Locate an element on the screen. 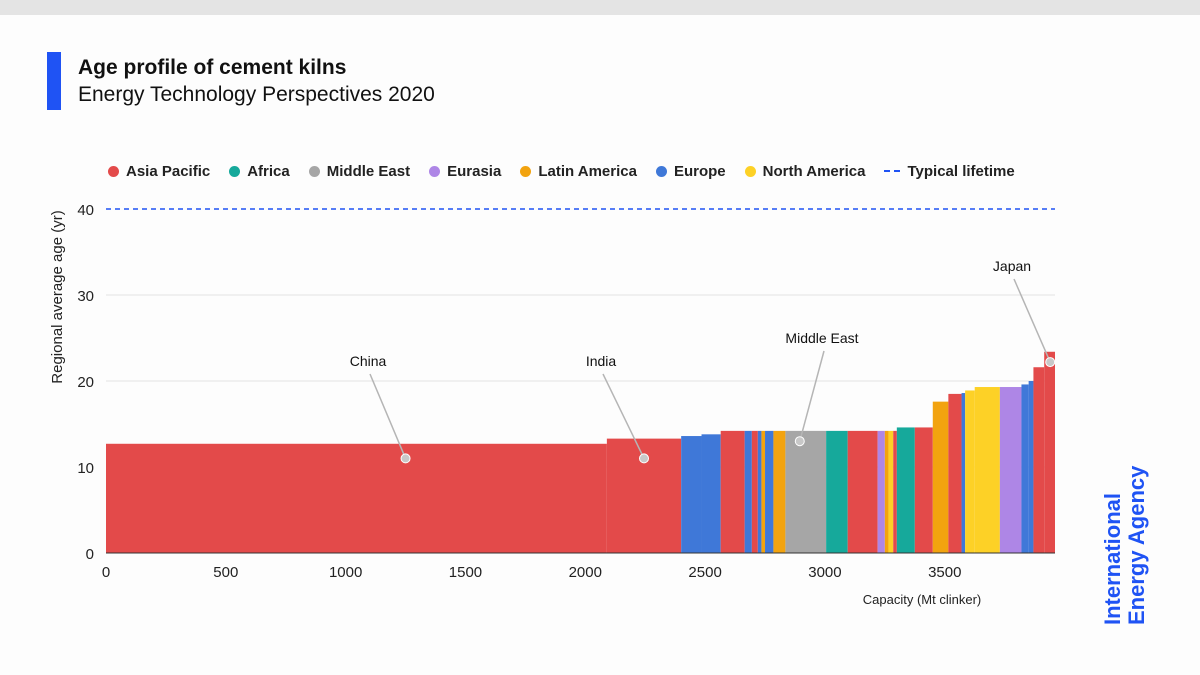 The height and width of the screenshot is (675, 1200). title-accent-bar is located at coordinates (54, 81).